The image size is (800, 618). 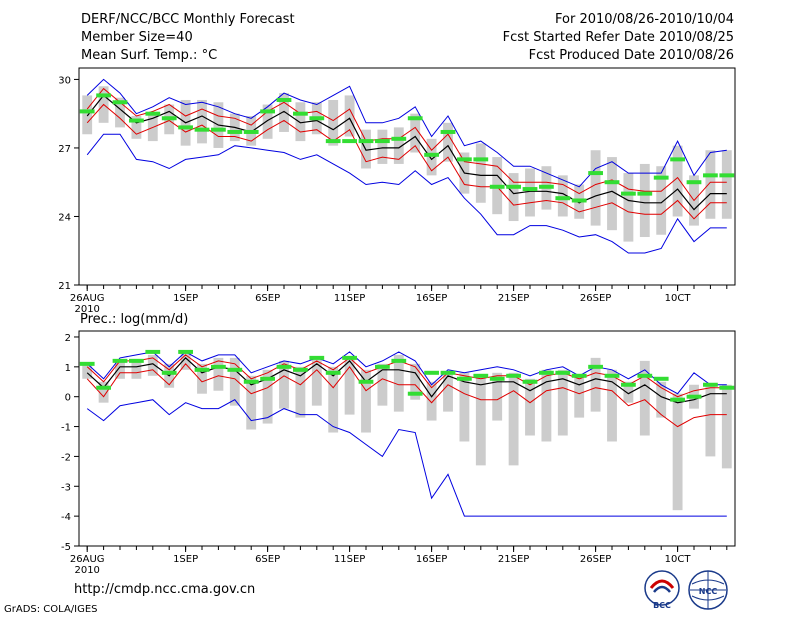 I want to click on ncc-logo: NCC, so click(x=708, y=590).